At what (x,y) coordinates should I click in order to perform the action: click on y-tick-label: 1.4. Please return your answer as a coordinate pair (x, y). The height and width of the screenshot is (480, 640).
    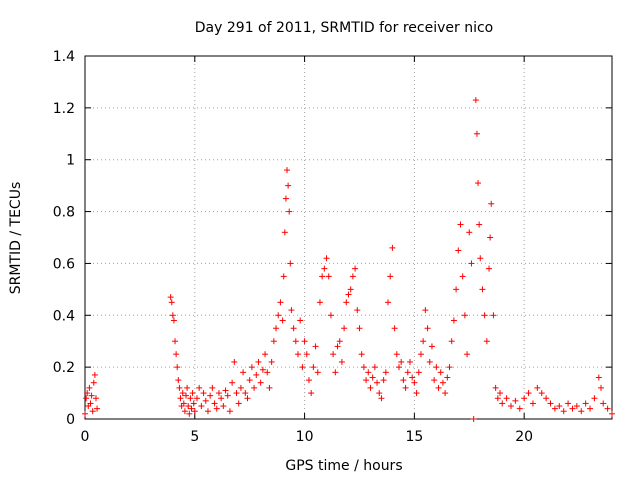
    Looking at the image, I should click on (64, 57).